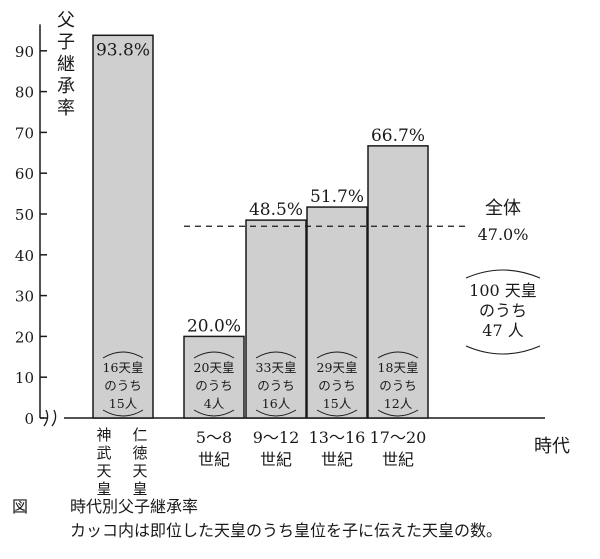 The width and height of the screenshot is (600, 559). What do you see at coordinates (24, 52) in the screenshot?
I see `y-tick-label: 90` at bounding box center [24, 52].